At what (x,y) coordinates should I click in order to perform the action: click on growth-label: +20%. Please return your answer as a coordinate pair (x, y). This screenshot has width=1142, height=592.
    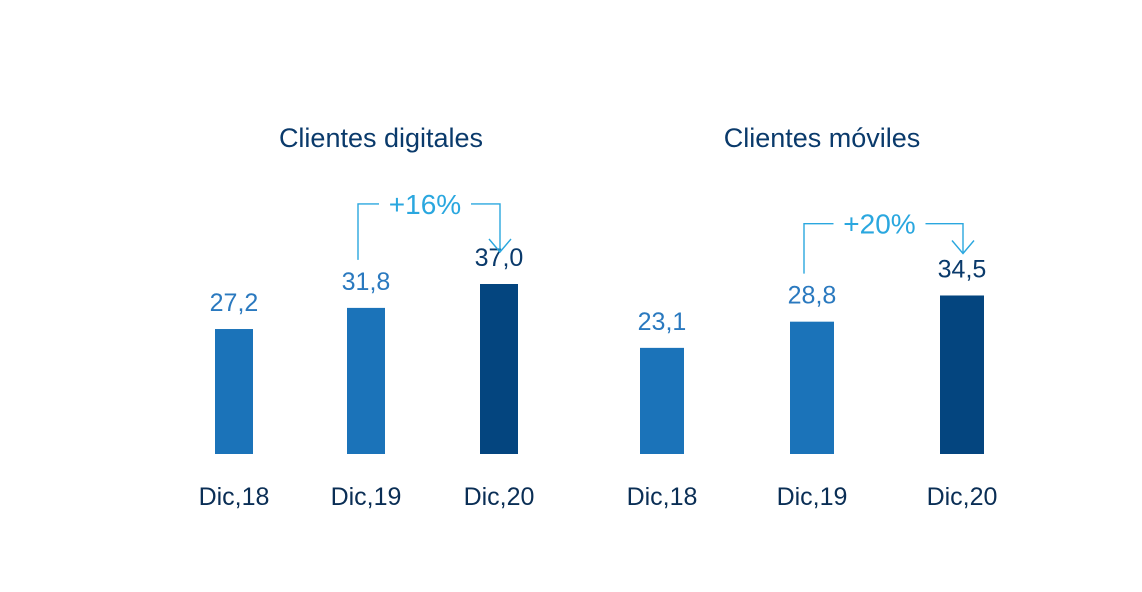
    Looking at the image, I should click on (879, 224).